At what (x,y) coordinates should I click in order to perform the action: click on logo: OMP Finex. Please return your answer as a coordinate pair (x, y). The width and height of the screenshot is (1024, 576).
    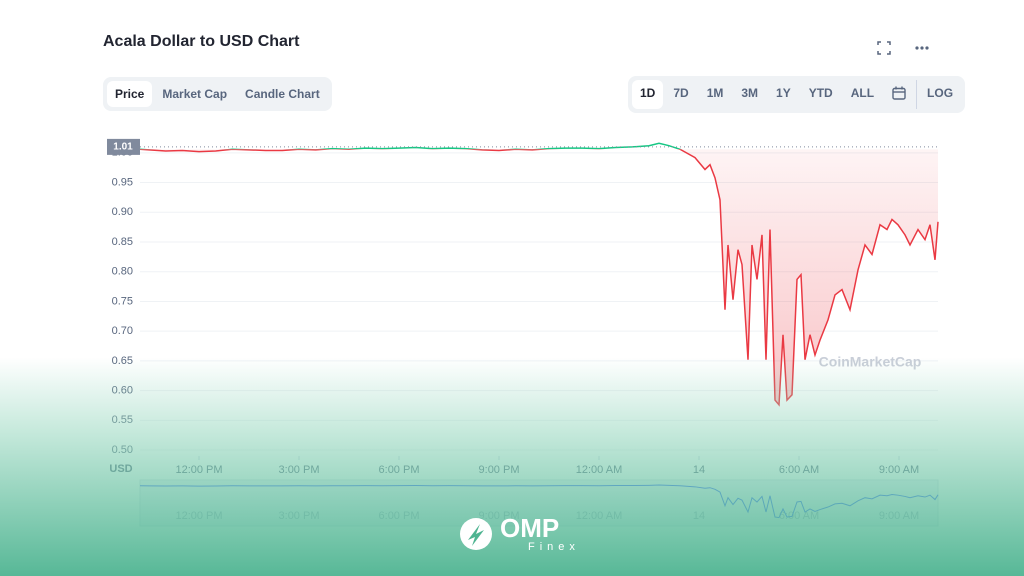
    Looking at the image, I should click on (519, 534).